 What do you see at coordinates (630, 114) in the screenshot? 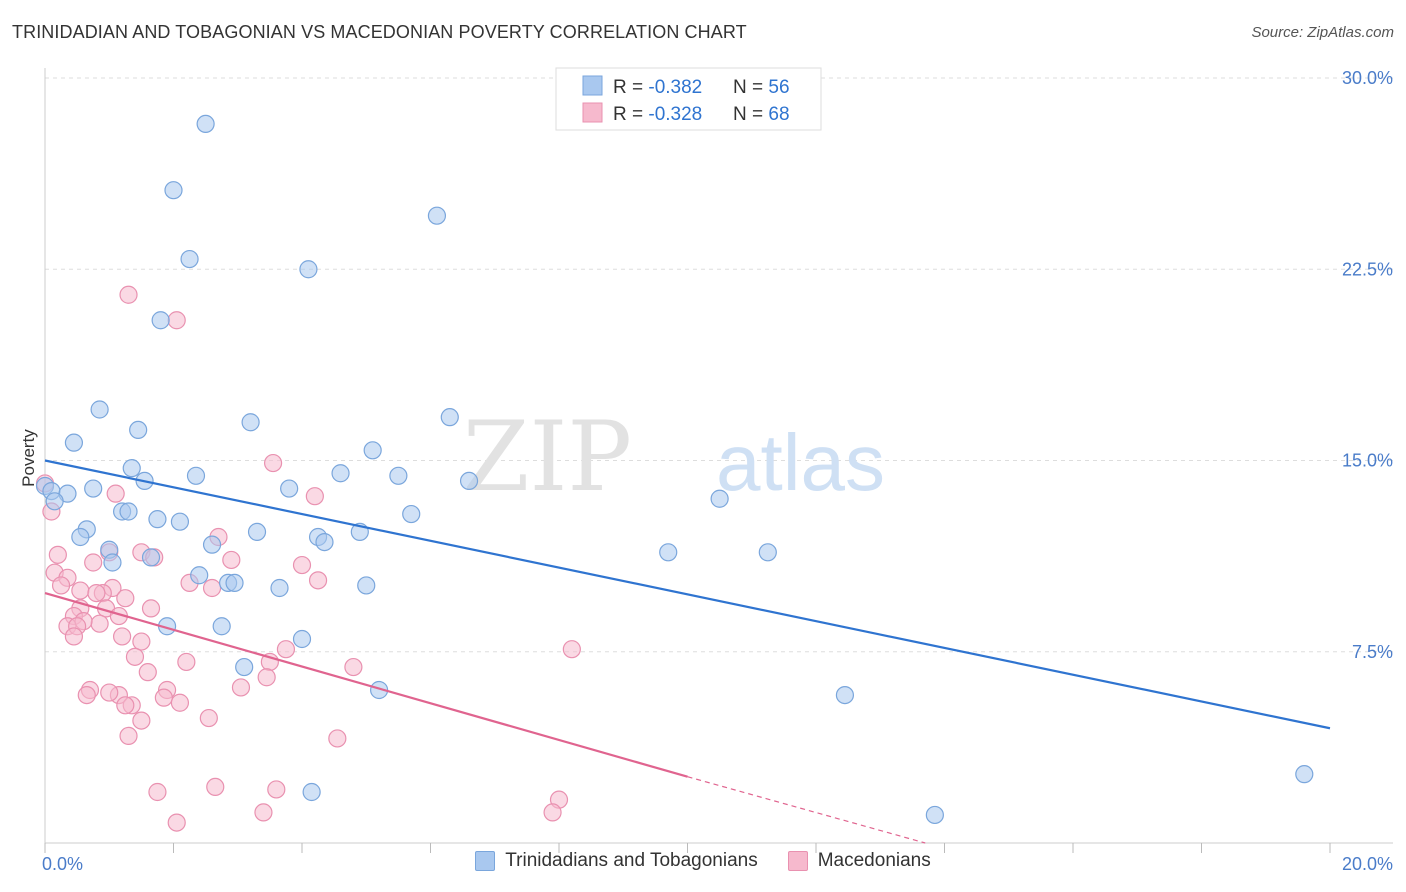
I see `legend-r-label-2: R =` at bounding box center [630, 114].